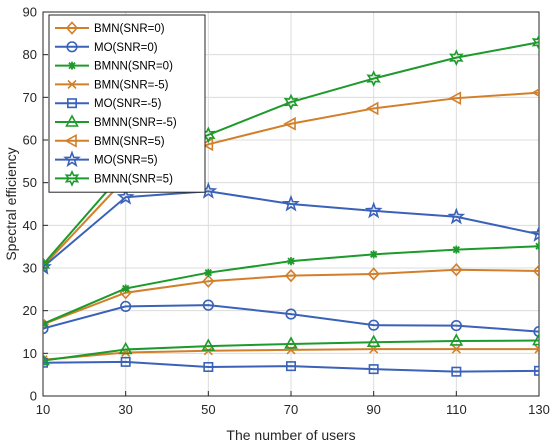 The height and width of the screenshot is (446, 550). Describe the element at coordinates (135, 123) in the screenshot. I see `legend-label: BMNN(SNR=-5)` at that location.